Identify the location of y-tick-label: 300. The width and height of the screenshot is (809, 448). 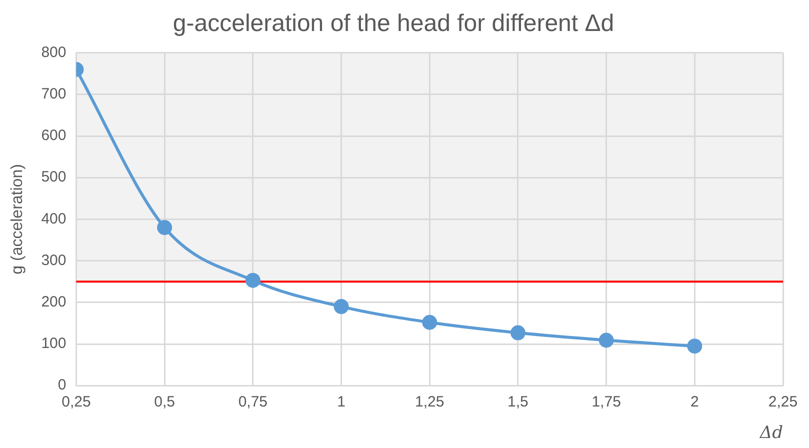
(53, 260).